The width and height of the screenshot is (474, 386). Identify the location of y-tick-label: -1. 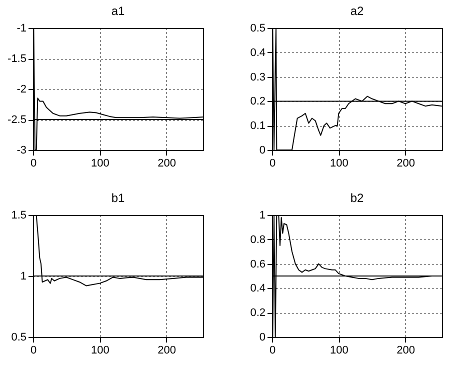
(21, 28).